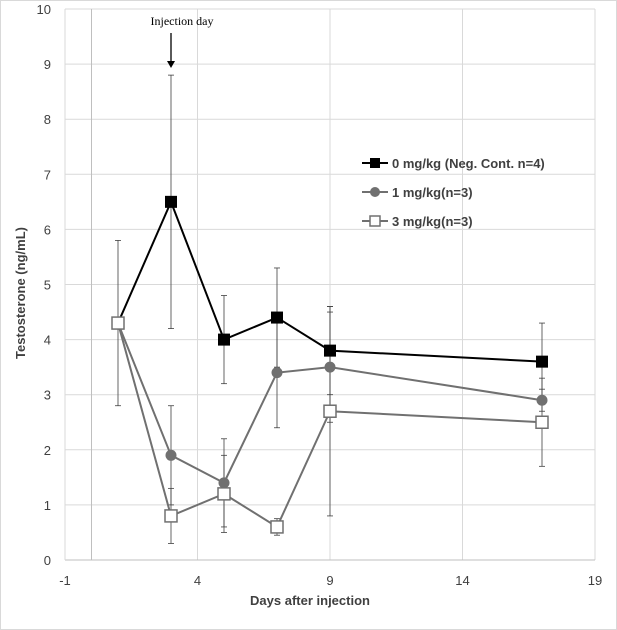 The height and width of the screenshot is (630, 617). Describe the element at coordinates (47, 119) in the screenshot. I see `y-tick-label: 8` at that location.